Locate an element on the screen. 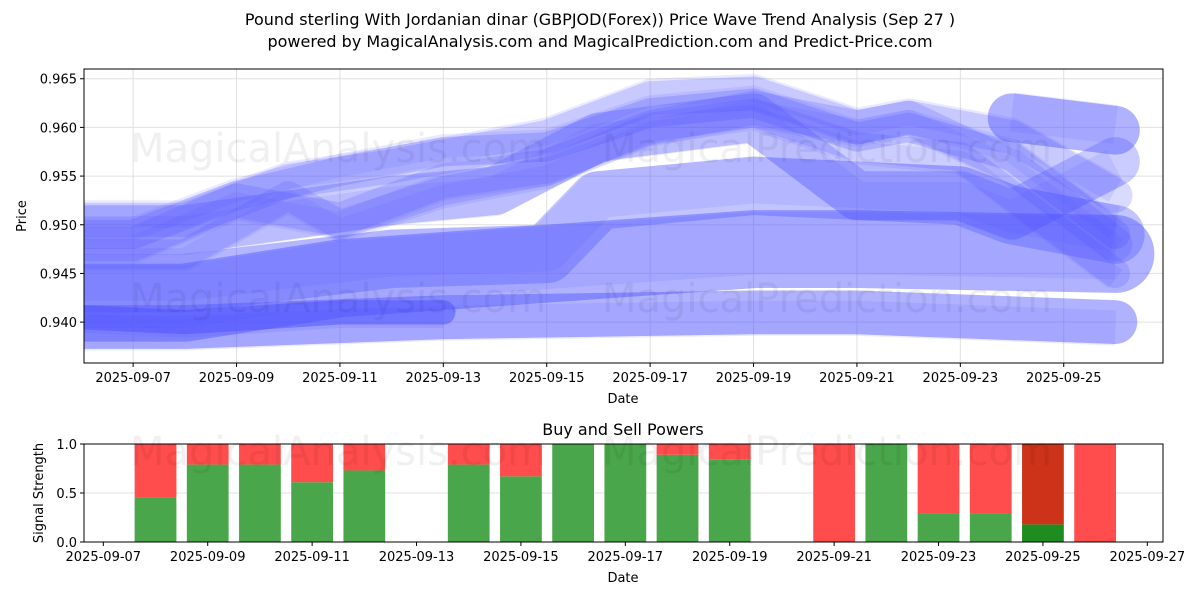 The width and height of the screenshot is (1200, 600). watermark-analysis-bottom: MagicalAnalysis.com is located at coordinates (338, 299).